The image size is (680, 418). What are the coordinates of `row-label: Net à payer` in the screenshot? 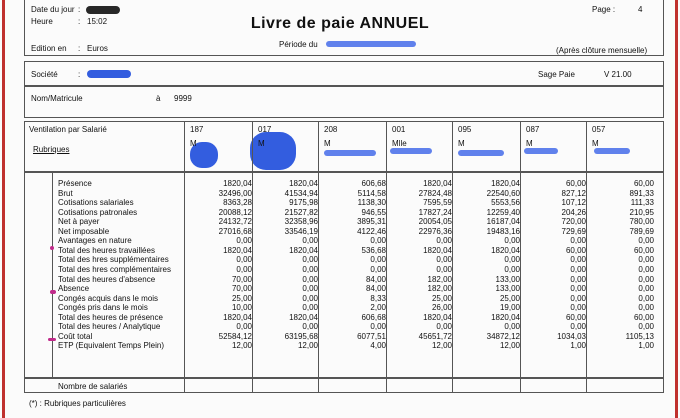 It's located at (79, 222).